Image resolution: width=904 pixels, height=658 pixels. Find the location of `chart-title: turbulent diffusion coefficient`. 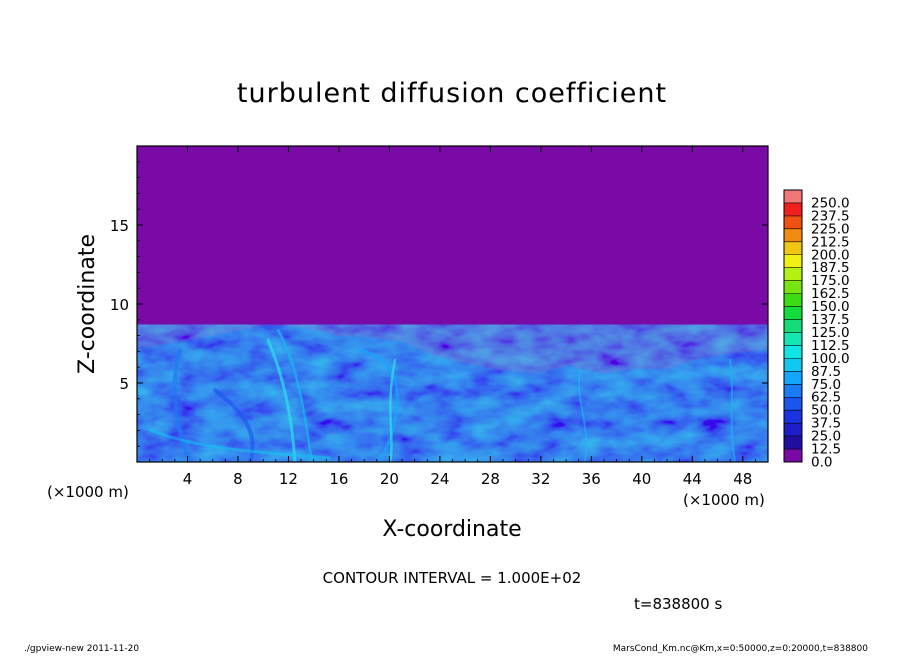

chart-title: turbulent diffusion coefficient is located at coordinates (452, 93).